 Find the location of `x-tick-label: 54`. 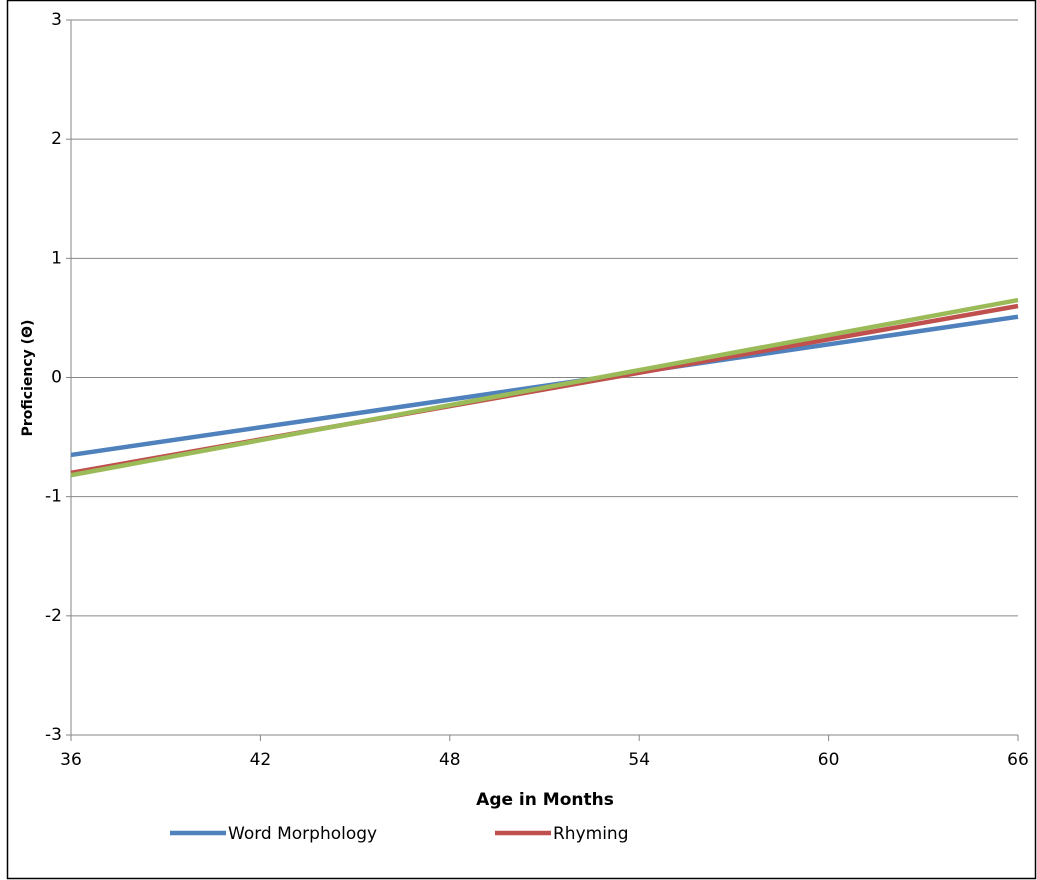

x-tick-label: 54 is located at coordinates (639, 760).